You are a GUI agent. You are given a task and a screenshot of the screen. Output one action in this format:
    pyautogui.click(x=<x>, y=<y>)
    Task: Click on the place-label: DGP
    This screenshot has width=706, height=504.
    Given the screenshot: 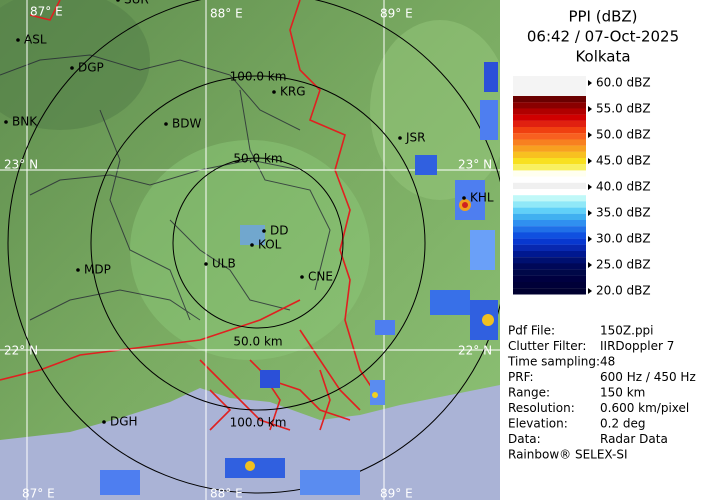 What is the action you would take?
    pyautogui.click(x=91, y=68)
    